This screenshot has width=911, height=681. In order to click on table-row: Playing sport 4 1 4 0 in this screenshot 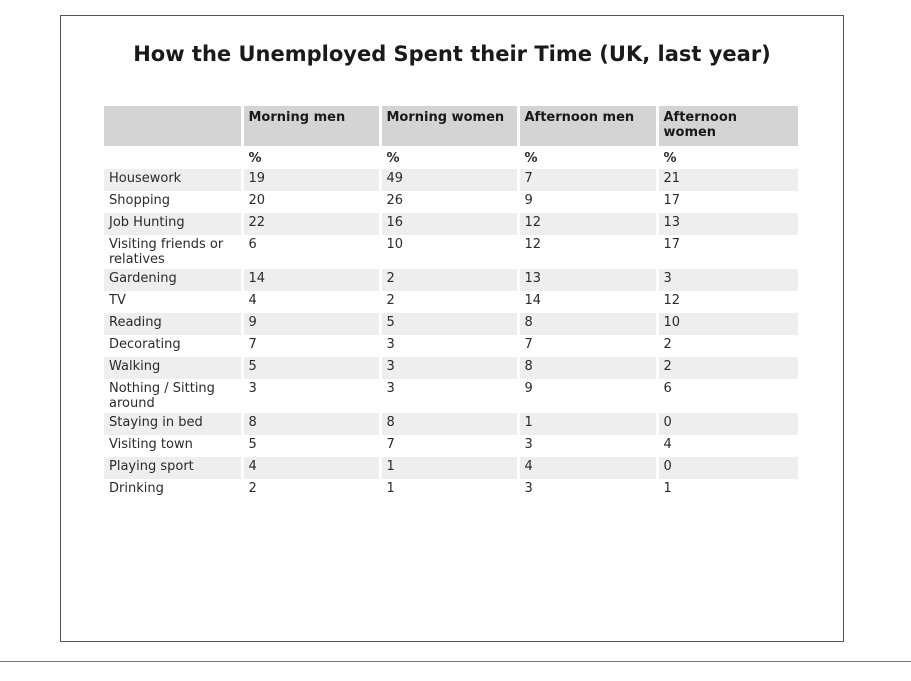, I will do `click(451, 468)`.